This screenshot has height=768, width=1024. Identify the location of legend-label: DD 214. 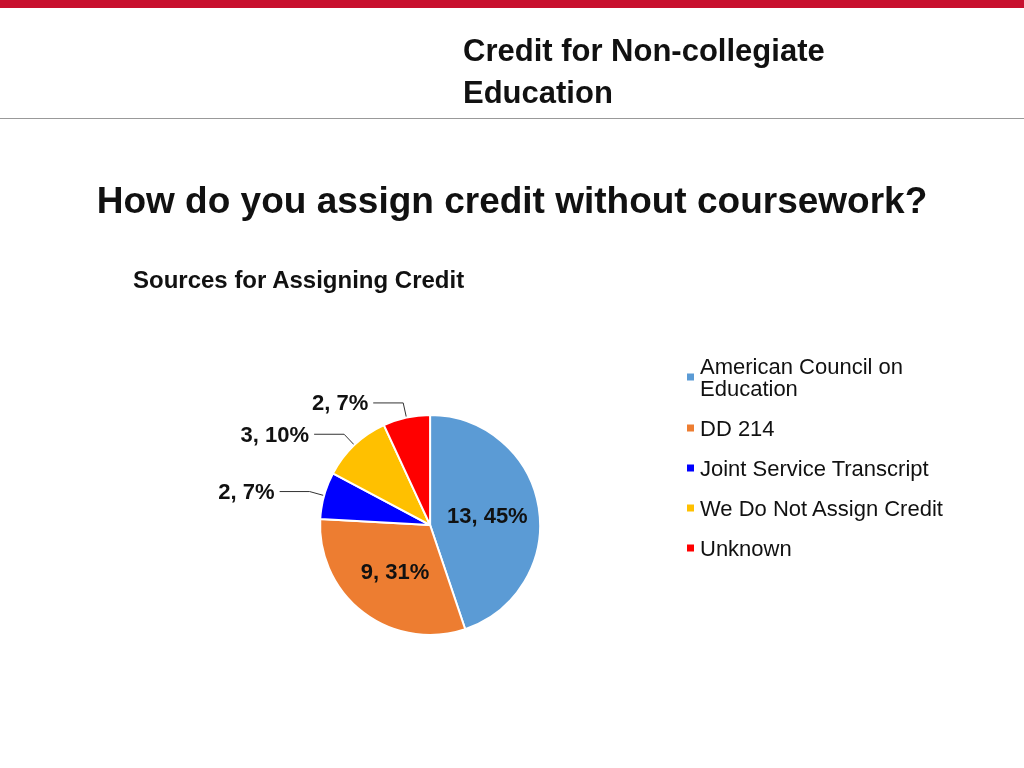
(737, 428).